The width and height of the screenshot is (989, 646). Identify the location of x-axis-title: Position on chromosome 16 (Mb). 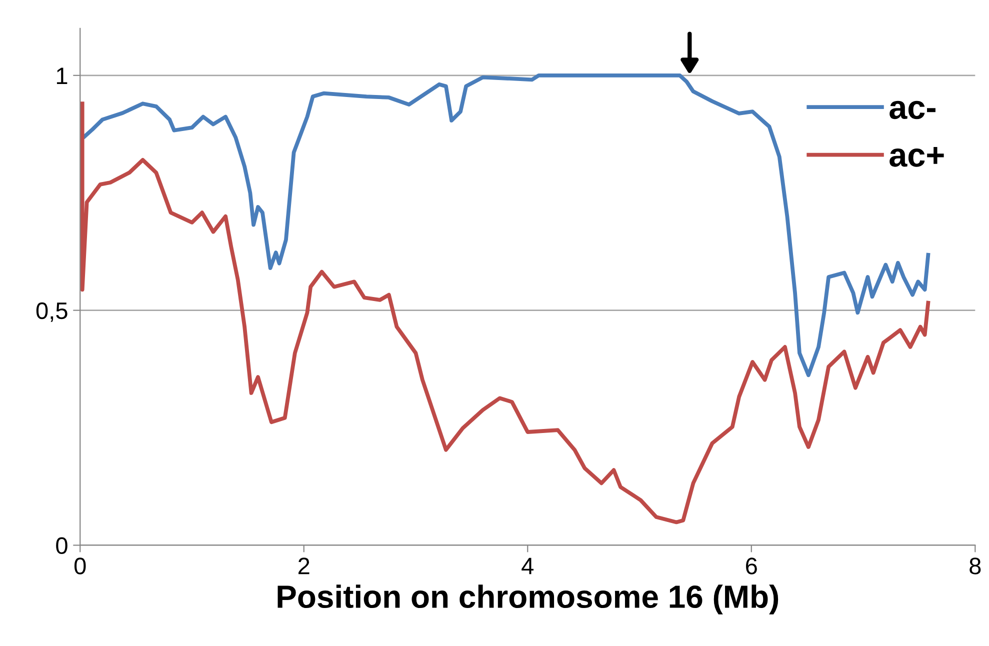
(528, 599).